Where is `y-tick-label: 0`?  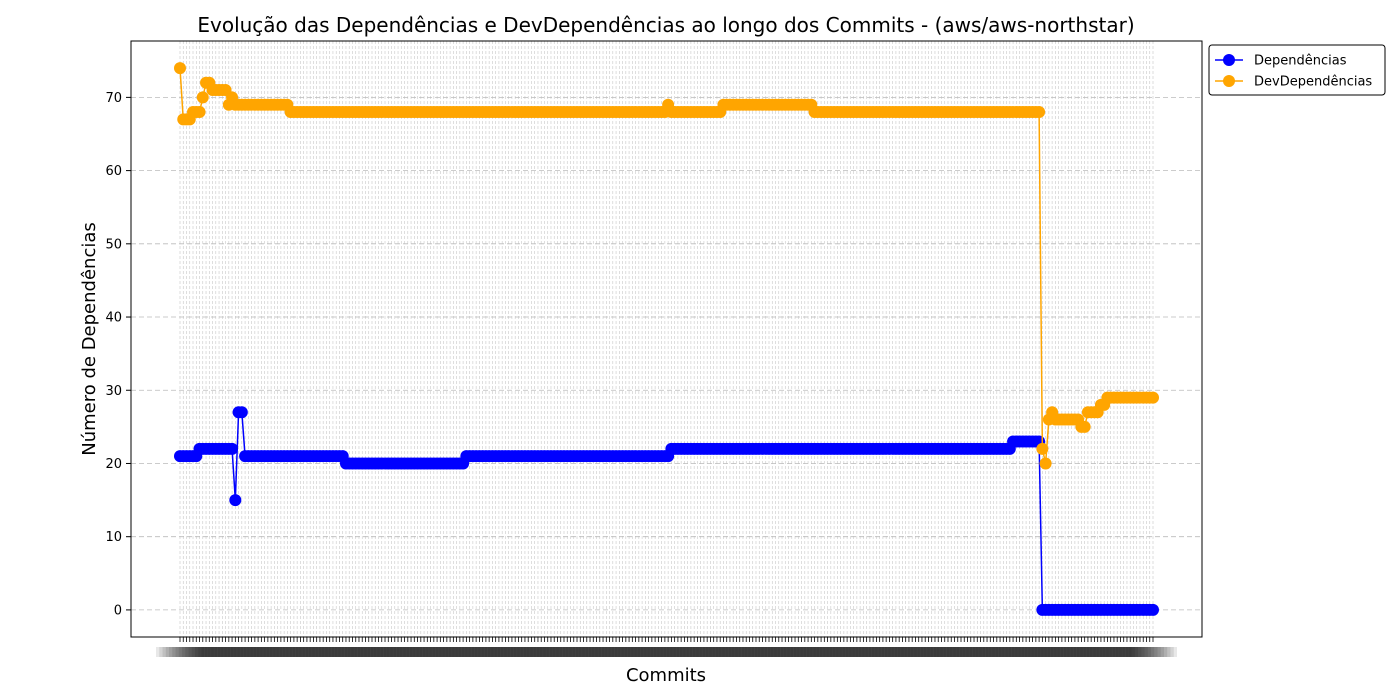 y-tick-label: 0 is located at coordinates (118, 610).